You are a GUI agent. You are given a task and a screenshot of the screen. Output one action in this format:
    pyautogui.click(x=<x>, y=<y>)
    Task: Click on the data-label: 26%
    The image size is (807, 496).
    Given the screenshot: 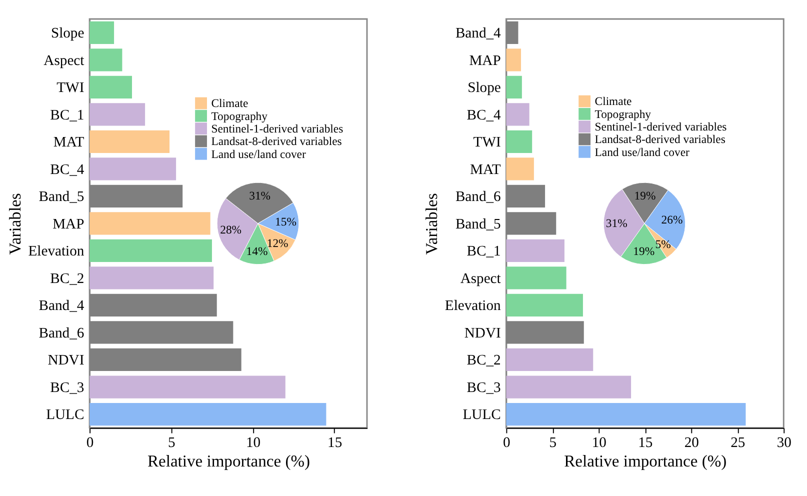 What is the action you would take?
    pyautogui.click(x=672, y=220)
    